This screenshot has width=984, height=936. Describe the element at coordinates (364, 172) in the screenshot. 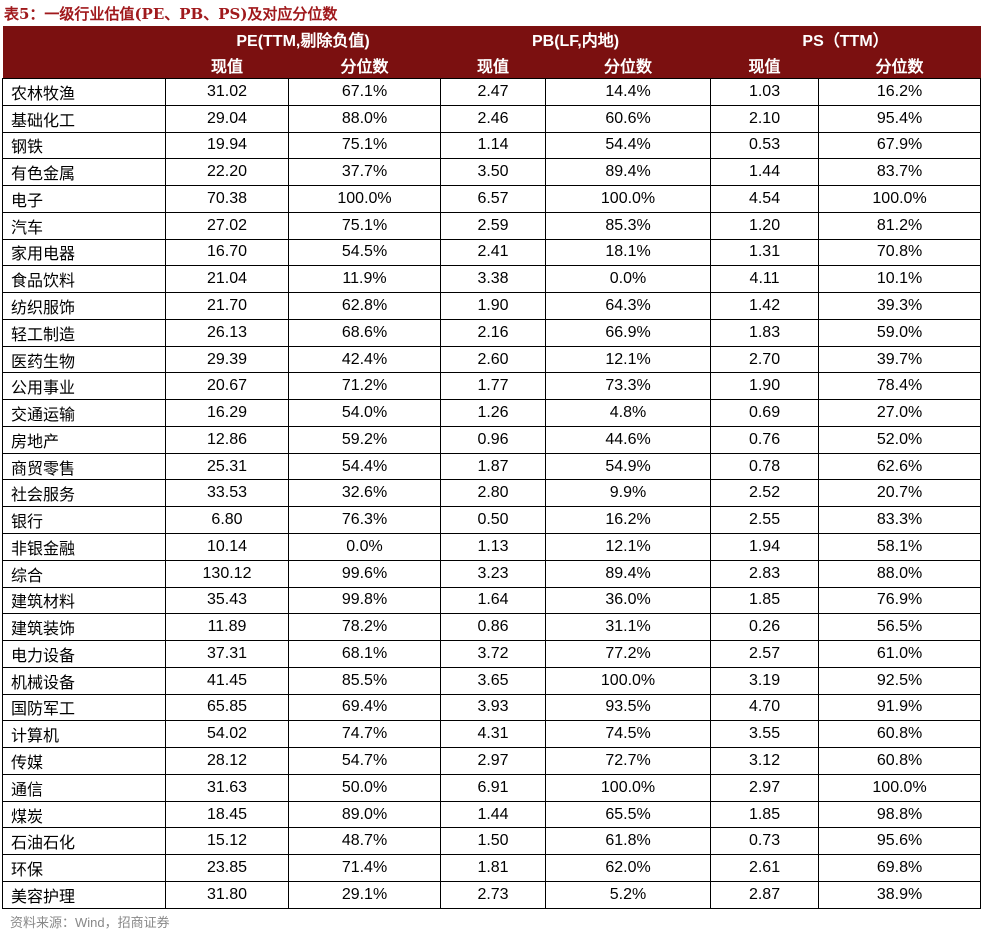

I see `table-cell: 37.7%` at that location.